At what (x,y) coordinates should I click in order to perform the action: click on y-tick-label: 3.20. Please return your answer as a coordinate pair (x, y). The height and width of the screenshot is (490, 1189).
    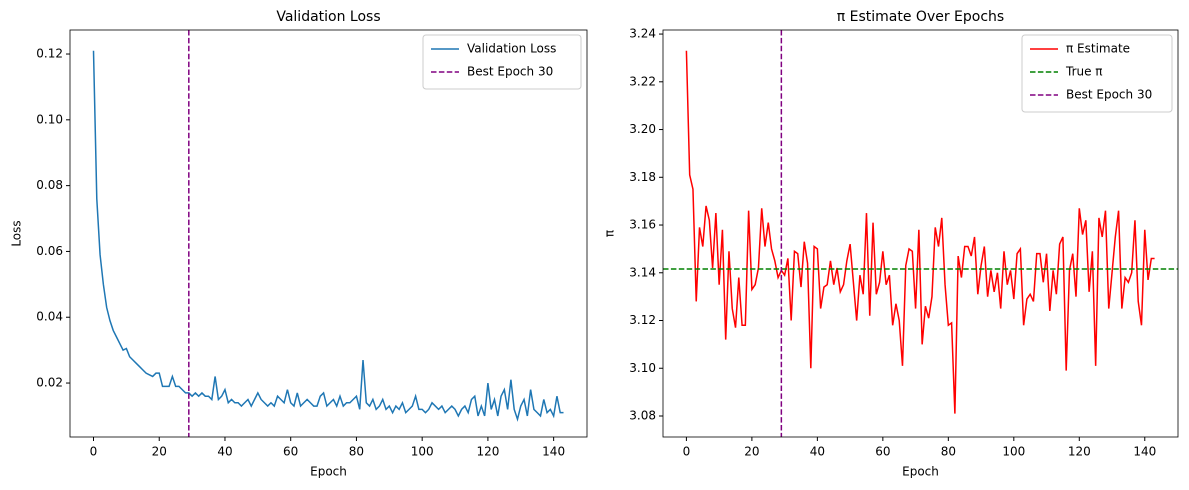
    Looking at the image, I should click on (642, 129).